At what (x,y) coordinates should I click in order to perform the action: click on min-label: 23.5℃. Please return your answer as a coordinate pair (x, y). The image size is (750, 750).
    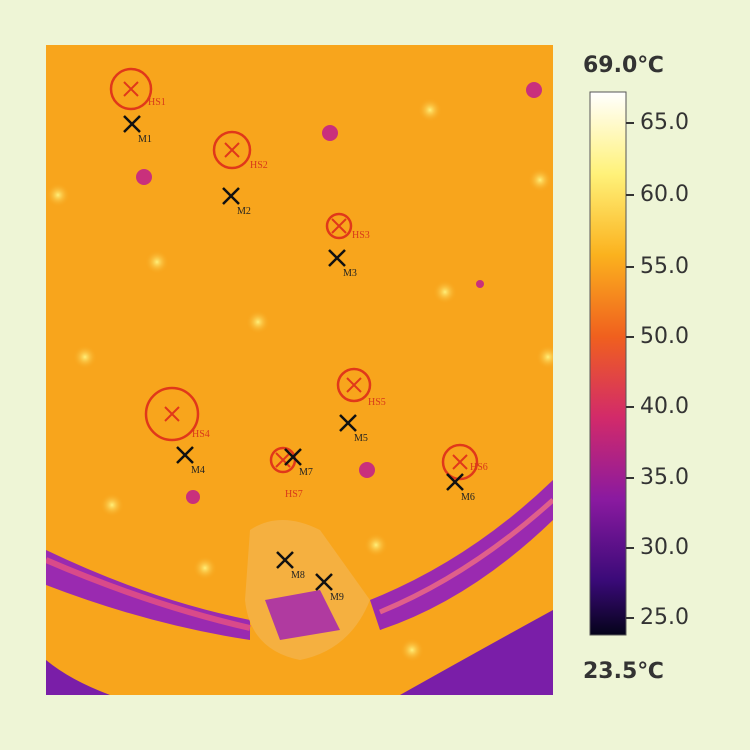
    Looking at the image, I should click on (623, 671).